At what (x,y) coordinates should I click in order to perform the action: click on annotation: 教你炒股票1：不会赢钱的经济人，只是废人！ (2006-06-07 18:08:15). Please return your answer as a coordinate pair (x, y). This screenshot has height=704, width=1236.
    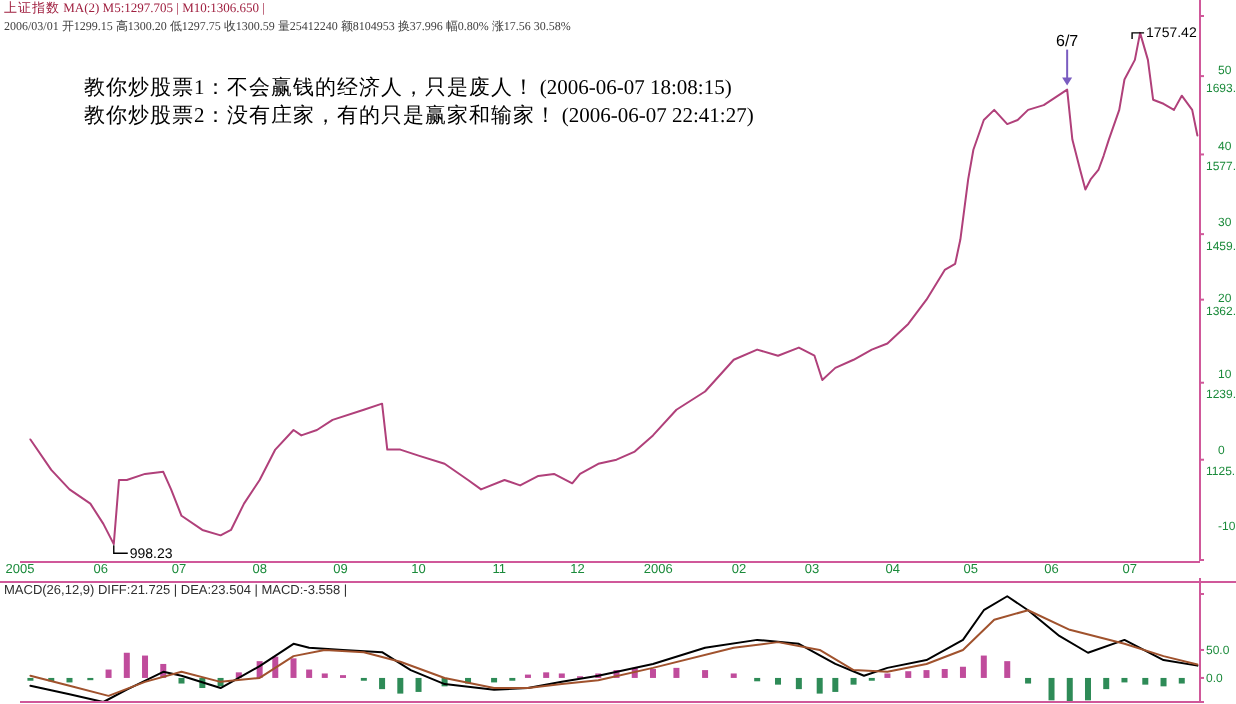
    Looking at the image, I should click on (408, 87).